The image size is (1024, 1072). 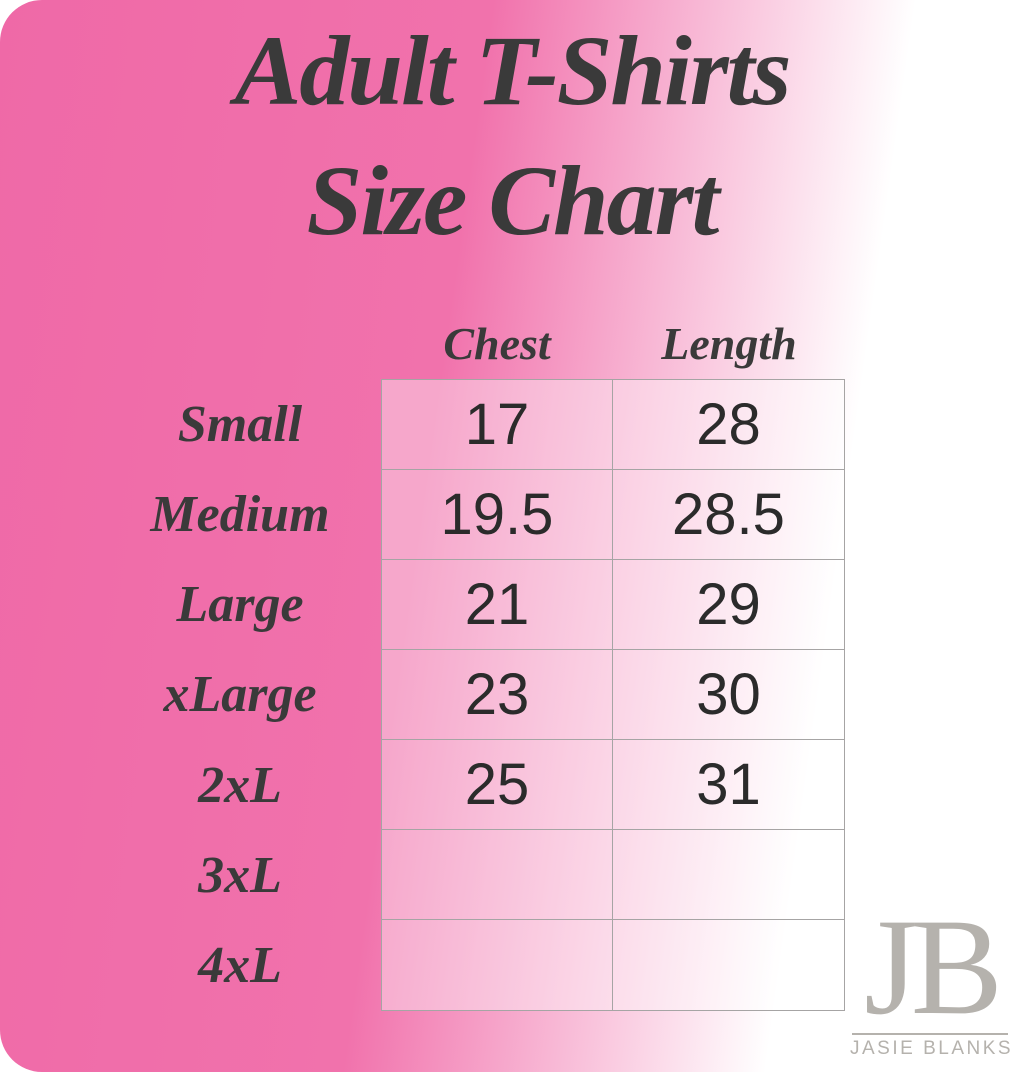 I want to click on cell-3xl-chest, so click(x=497, y=875).